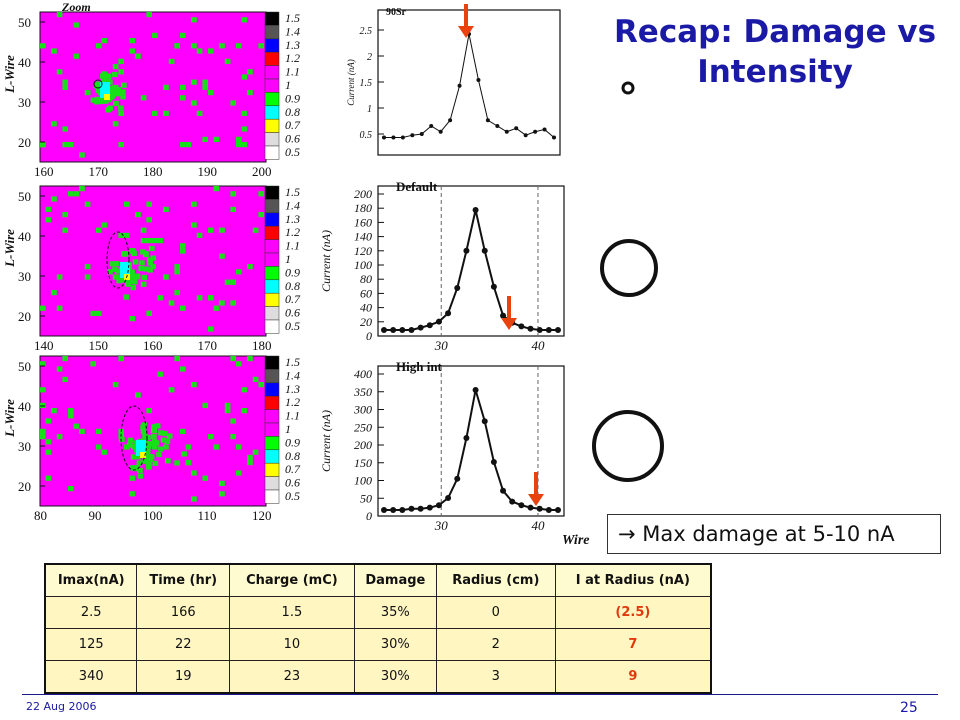 This screenshot has width=960, height=720. What do you see at coordinates (262, 171) in the screenshot?
I see `x-tick-label: 200` at bounding box center [262, 171].